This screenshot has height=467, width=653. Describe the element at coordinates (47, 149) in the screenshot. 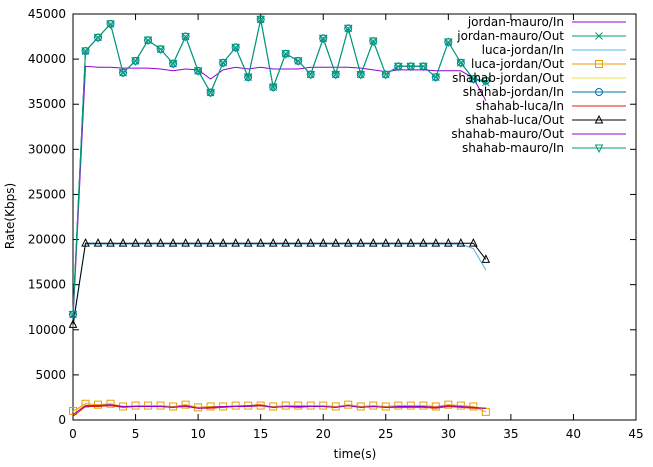

I see `y-tick-label: 30000` at that location.